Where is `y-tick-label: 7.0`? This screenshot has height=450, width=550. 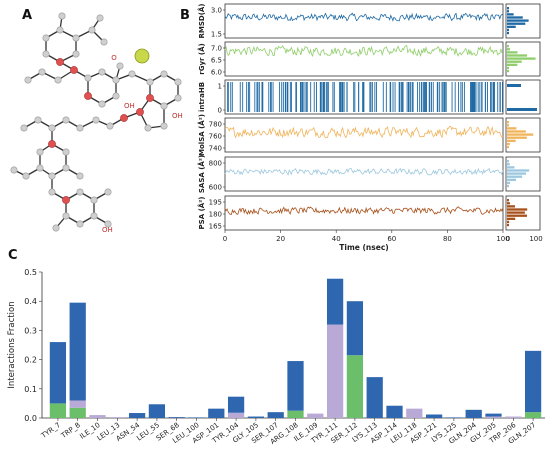
y-tick-label: 7.0 is located at coordinates (216, 49).